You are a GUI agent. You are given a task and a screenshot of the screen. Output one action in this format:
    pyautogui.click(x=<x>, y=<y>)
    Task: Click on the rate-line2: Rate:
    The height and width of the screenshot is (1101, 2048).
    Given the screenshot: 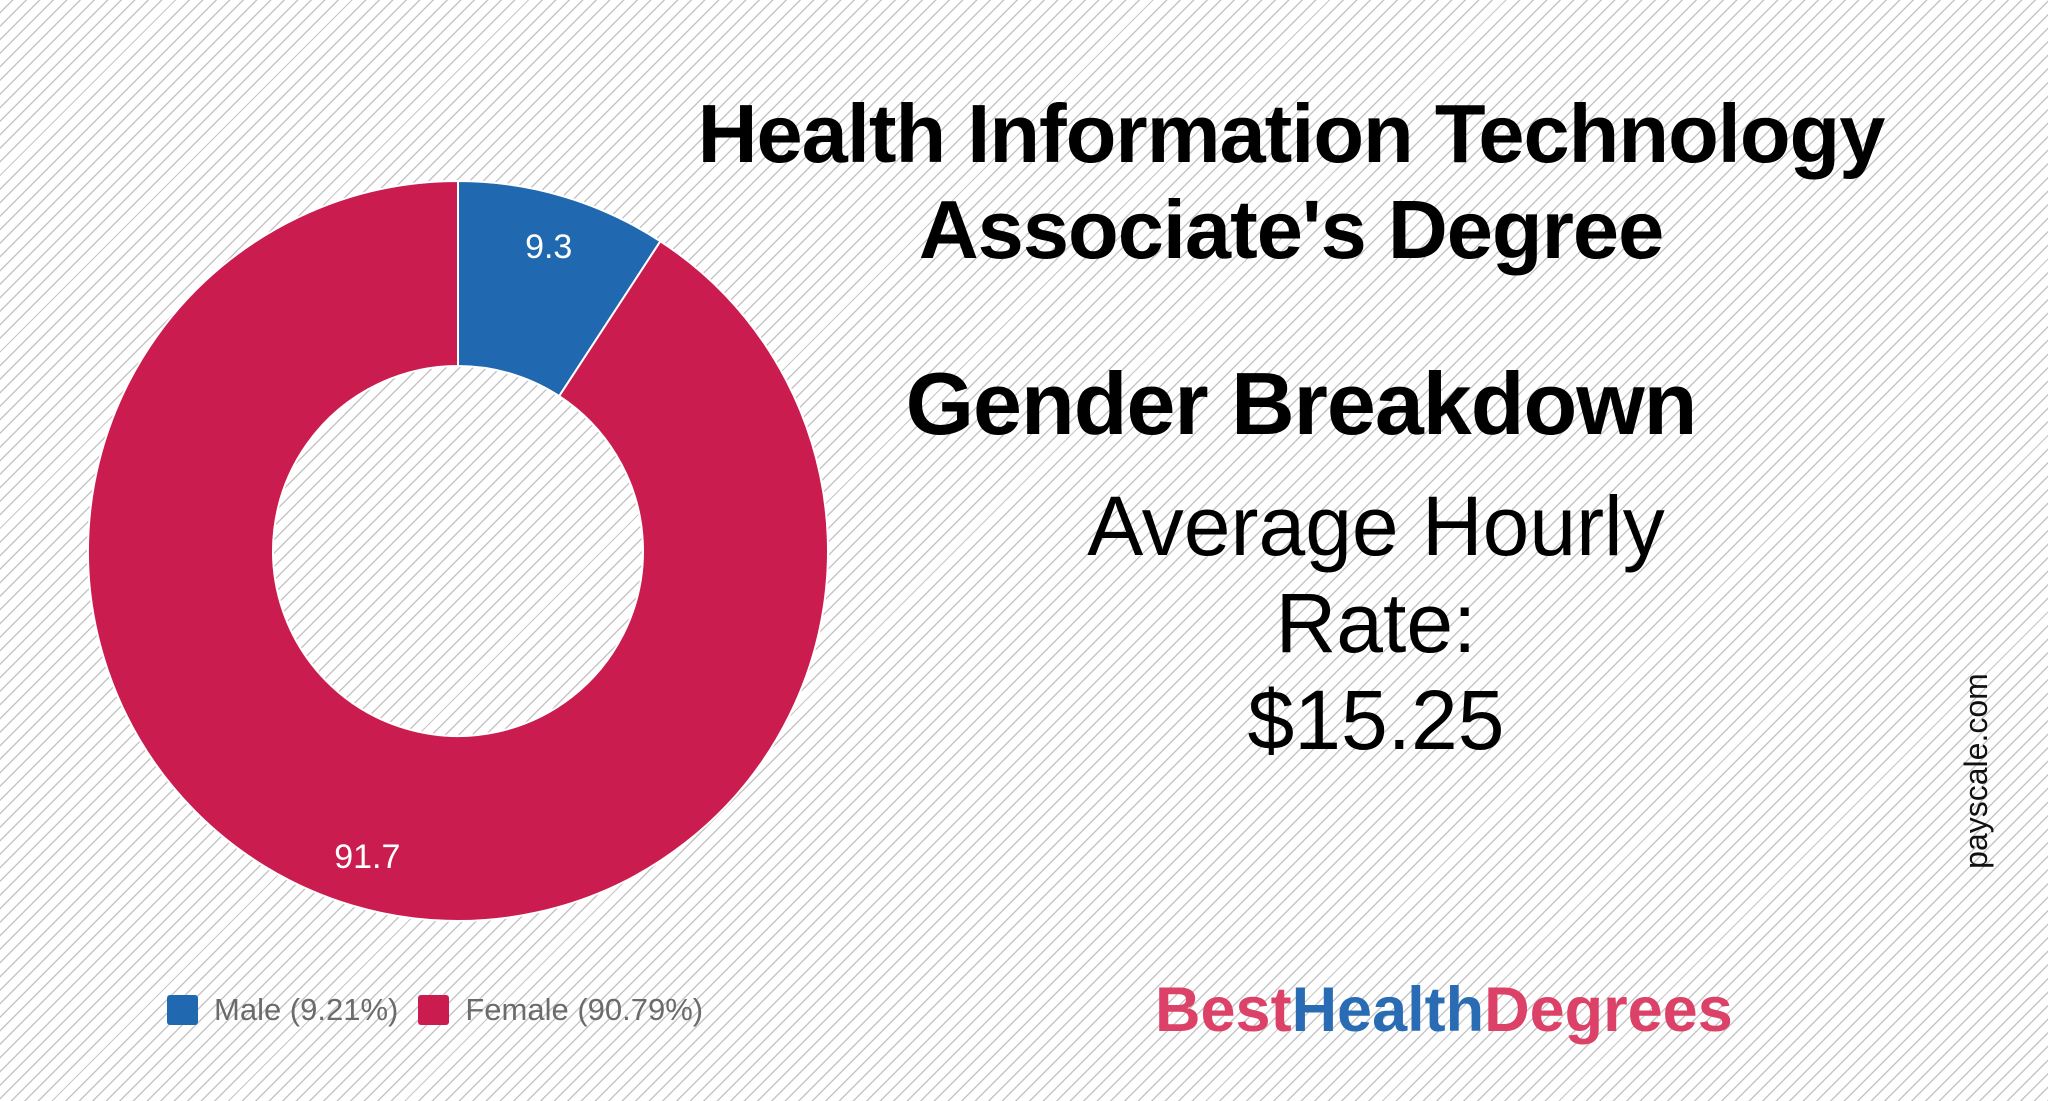 What is the action you would take?
    pyautogui.click(x=1376, y=623)
    